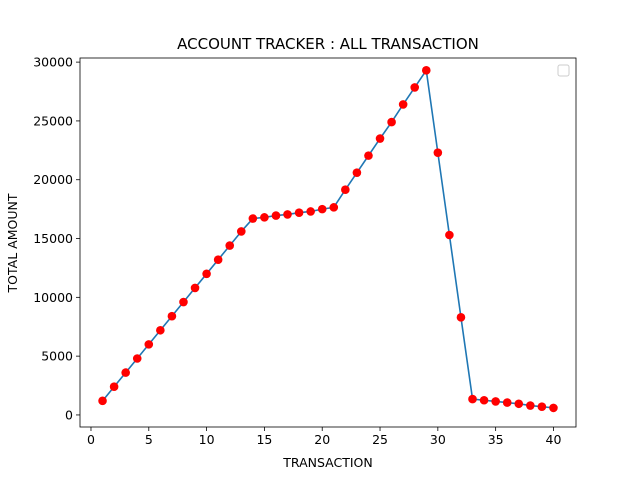 The height and width of the screenshot is (480, 640). I want to click on y-tick-label: 30000, so click(53, 62).